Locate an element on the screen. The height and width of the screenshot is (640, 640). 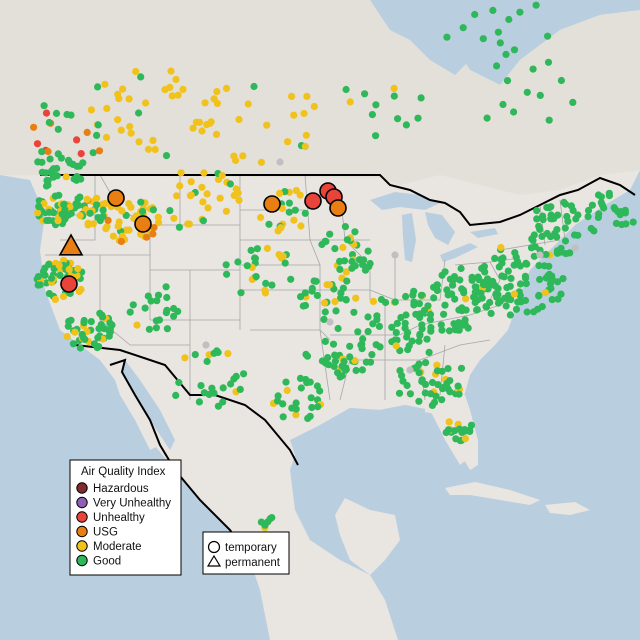
shape-legend: temporary permanent is located at coordinates (246, 553).